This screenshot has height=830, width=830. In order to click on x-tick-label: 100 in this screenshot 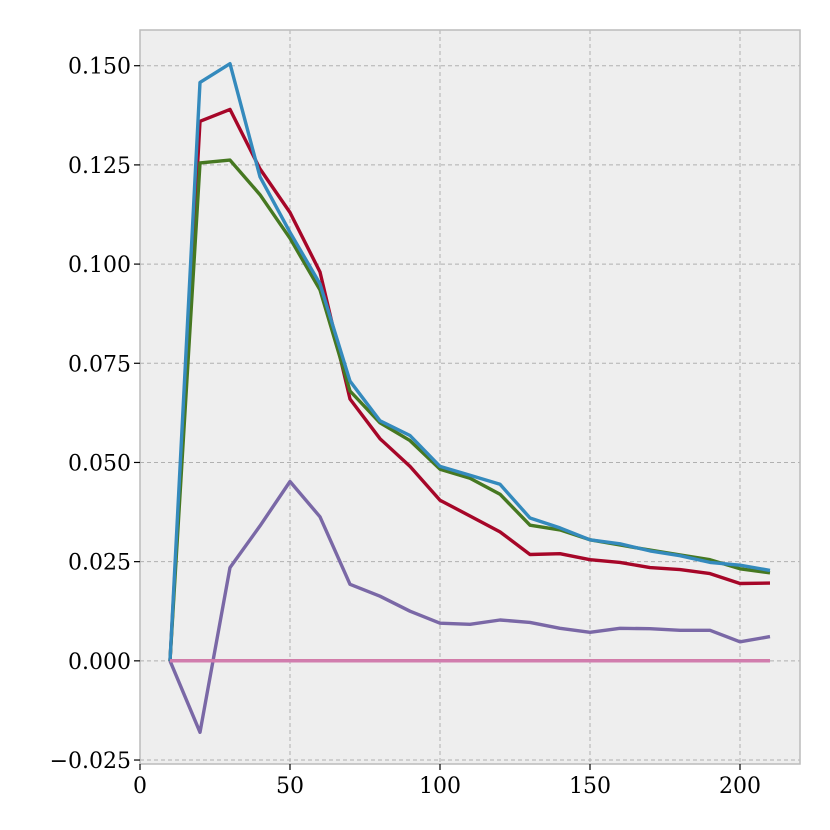, I will do `click(440, 786)`.